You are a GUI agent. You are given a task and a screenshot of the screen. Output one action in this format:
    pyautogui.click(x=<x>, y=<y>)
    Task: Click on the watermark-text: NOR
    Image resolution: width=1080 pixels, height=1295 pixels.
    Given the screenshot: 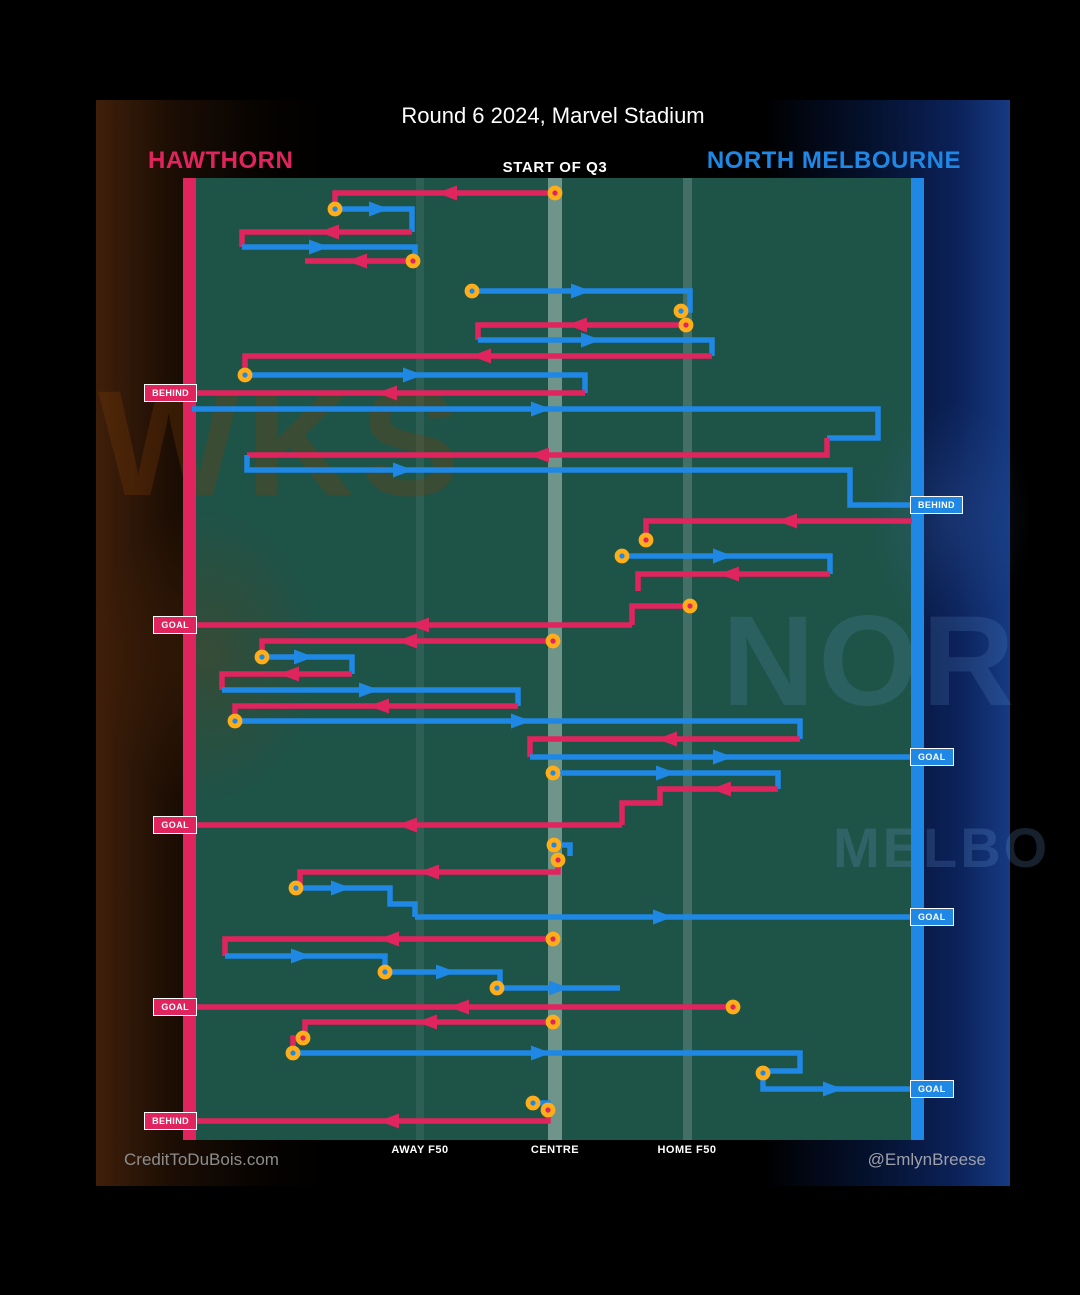 What is the action you would take?
    pyautogui.click(x=870, y=661)
    